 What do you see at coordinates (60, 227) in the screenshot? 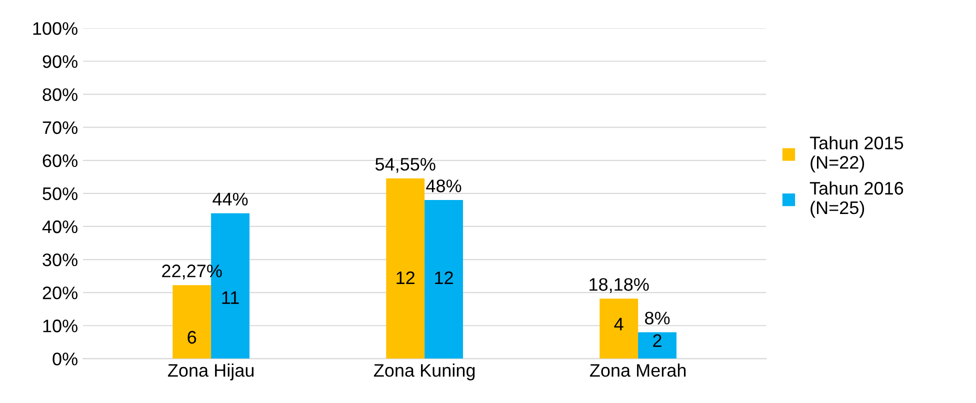
I see `y-tick-label: 40%` at bounding box center [60, 227].